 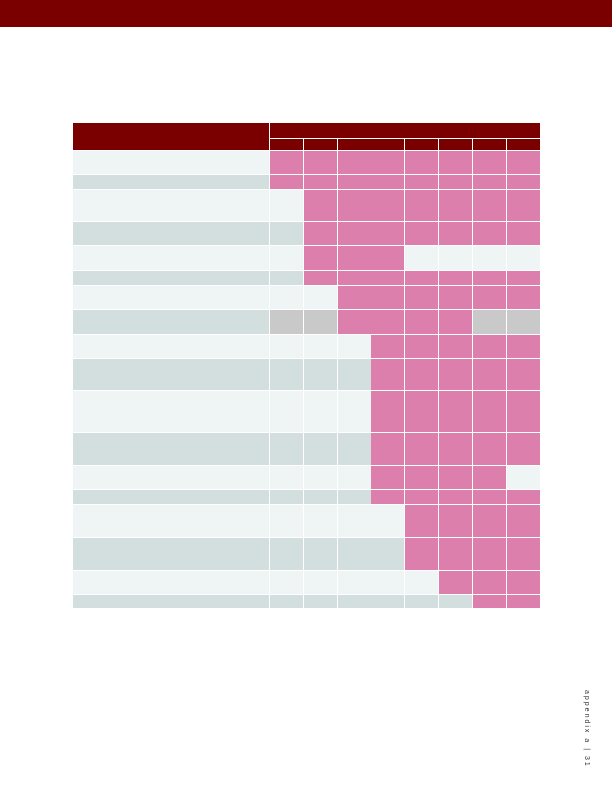 I want to click on top-header-band, so click(x=306, y=13).